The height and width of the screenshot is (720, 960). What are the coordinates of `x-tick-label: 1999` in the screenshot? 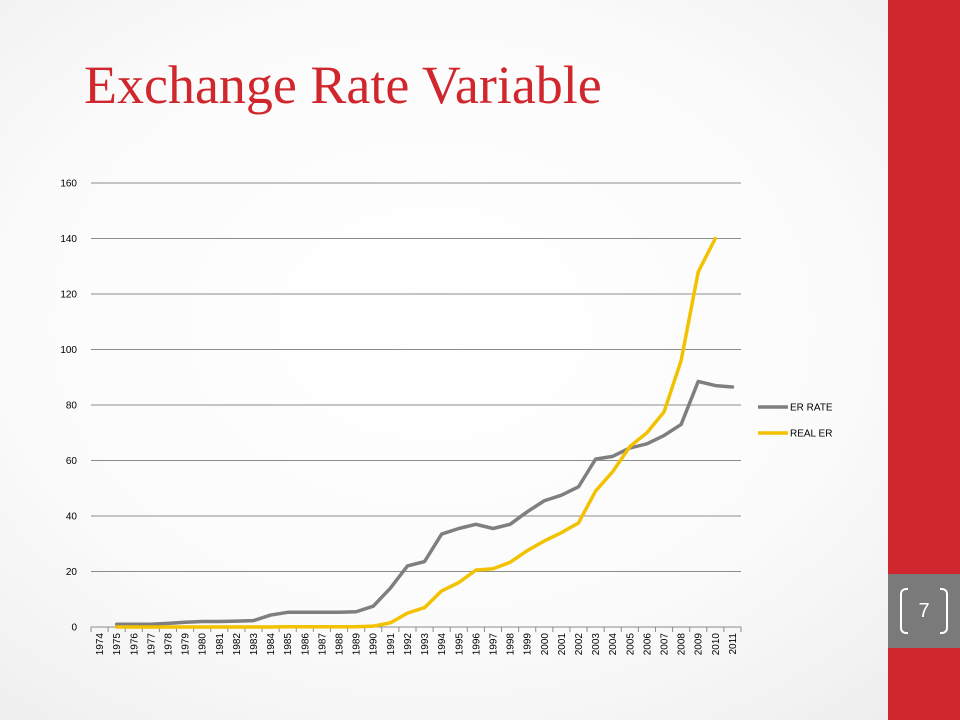 It's located at (528, 644).